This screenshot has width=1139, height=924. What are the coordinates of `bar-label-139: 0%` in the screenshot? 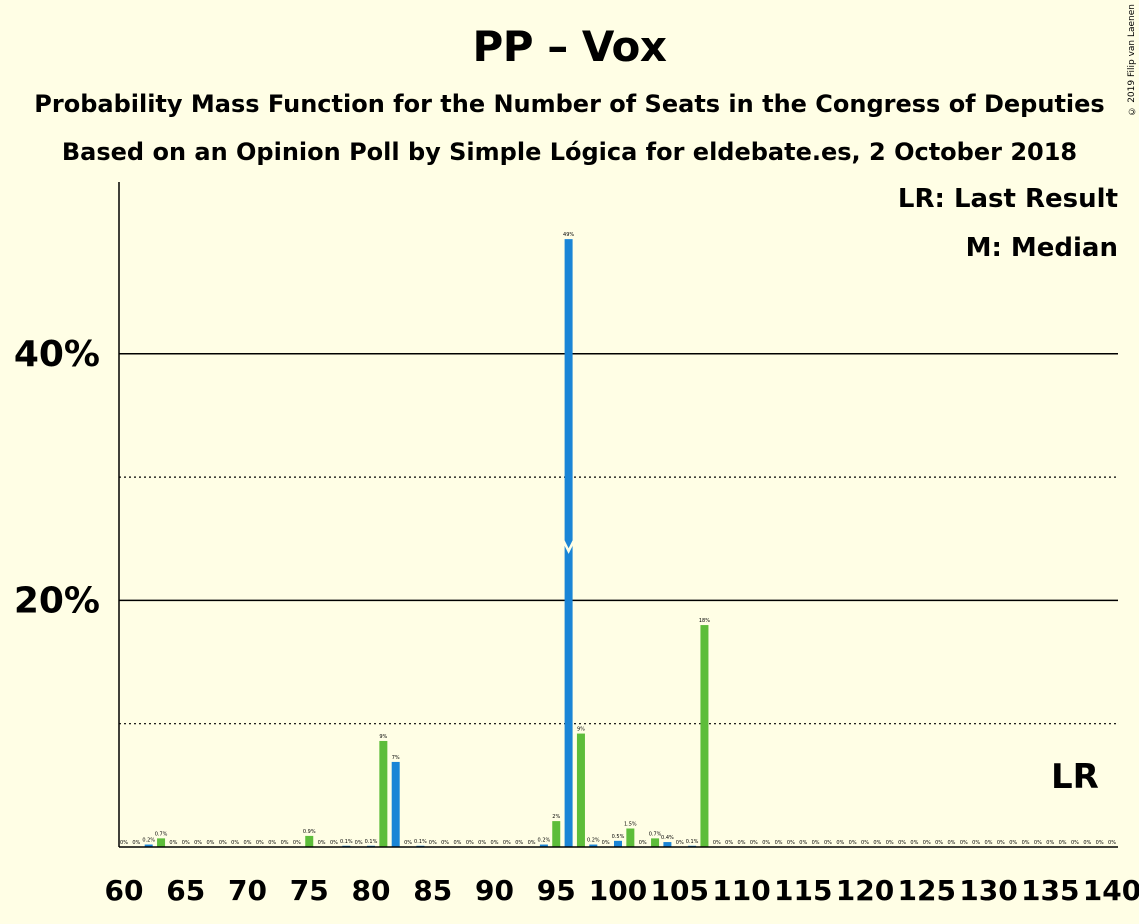 It's located at (1100, 843).